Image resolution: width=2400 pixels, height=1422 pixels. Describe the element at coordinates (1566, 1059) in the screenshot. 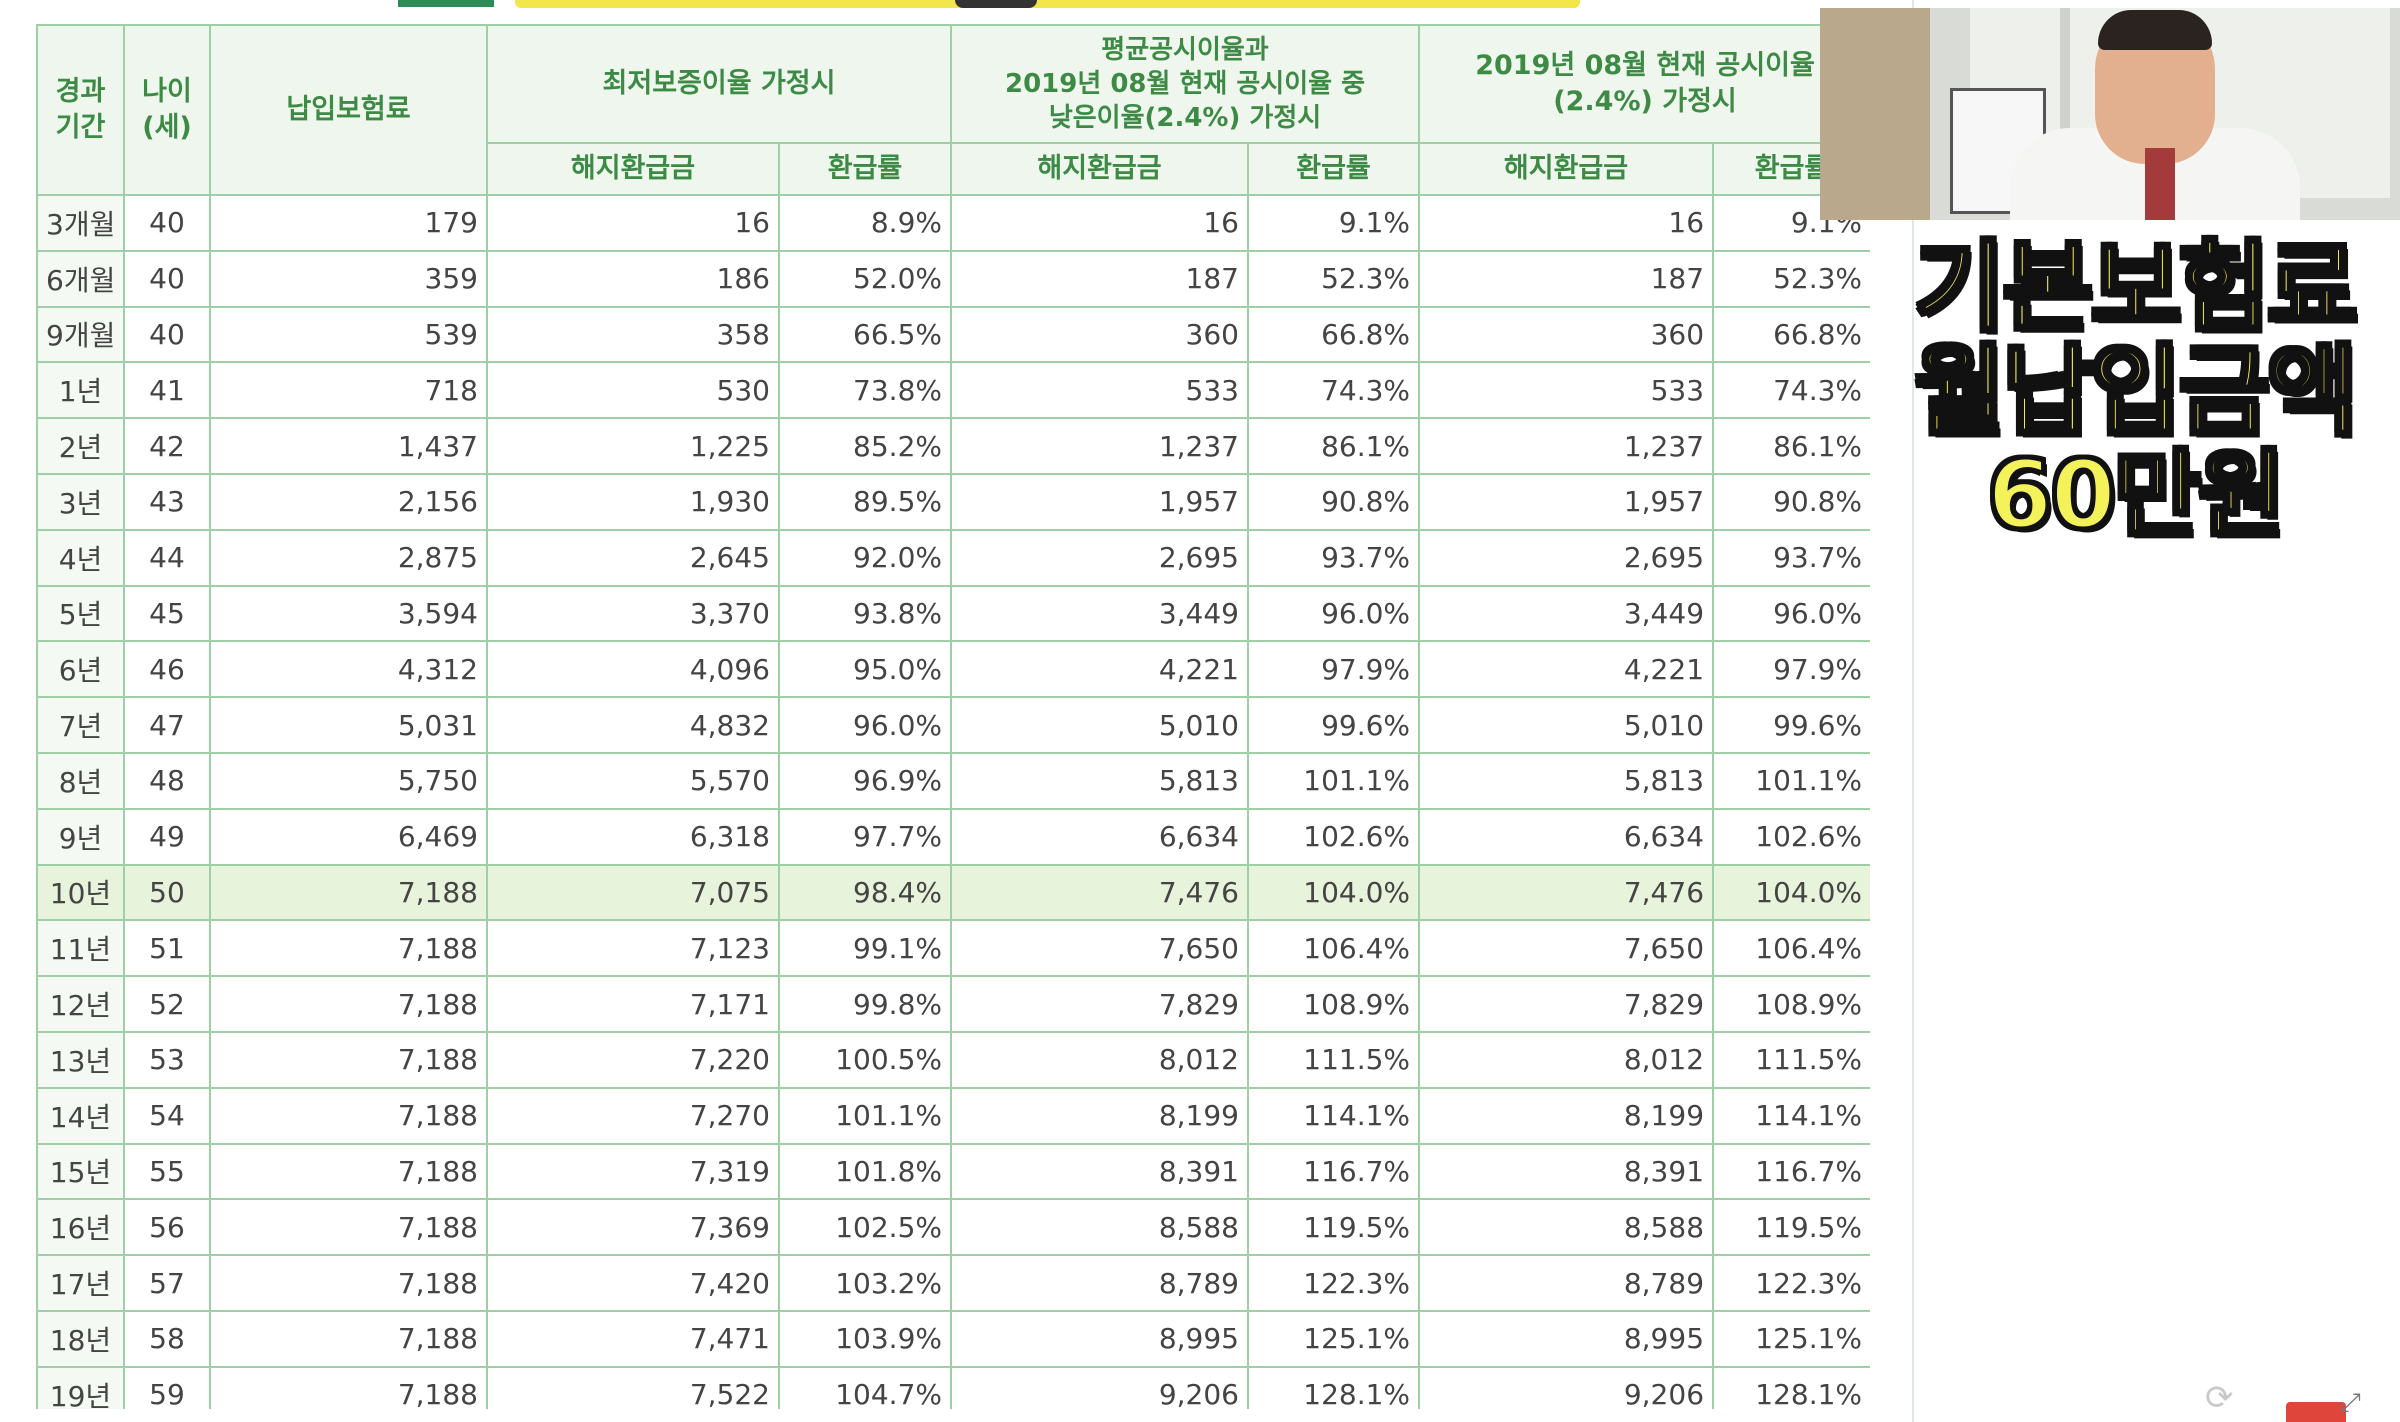

I see `cell-cur-refund: 8,012` at that location.